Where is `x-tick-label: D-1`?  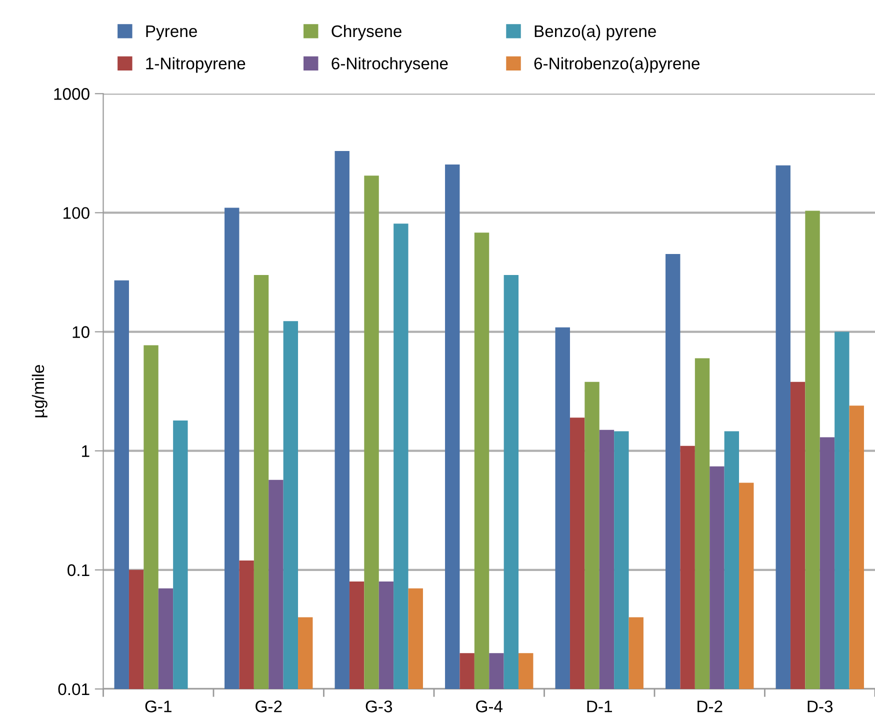 x-tick-label: D-1 is located at coordinates (599, 706).